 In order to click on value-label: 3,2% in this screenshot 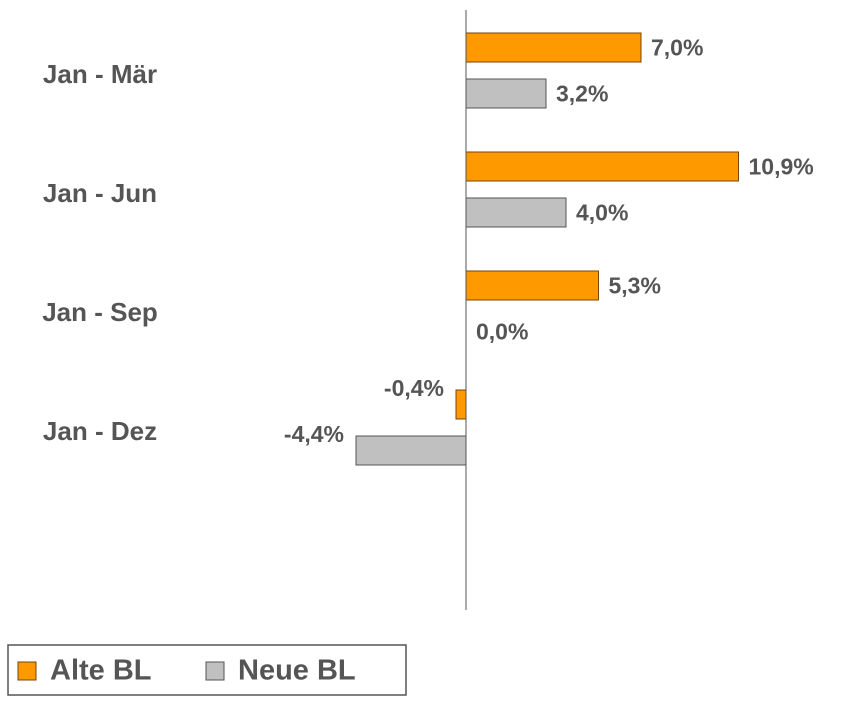, I will do `click(582, 94)`.